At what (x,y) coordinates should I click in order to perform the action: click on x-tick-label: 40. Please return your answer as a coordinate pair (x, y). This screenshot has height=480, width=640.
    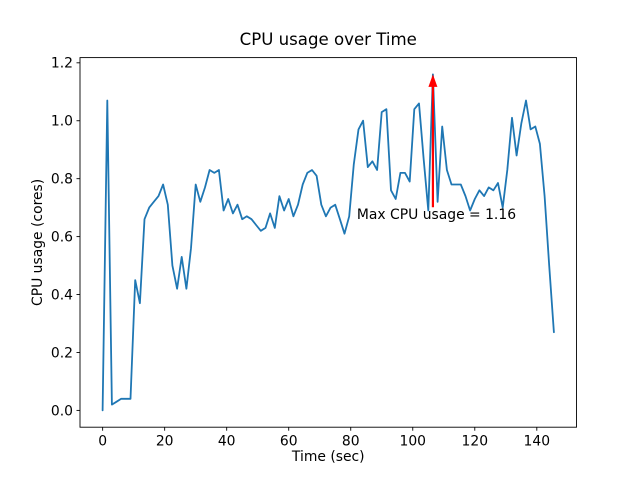
    Looking at the image, I should click on (227, 441).